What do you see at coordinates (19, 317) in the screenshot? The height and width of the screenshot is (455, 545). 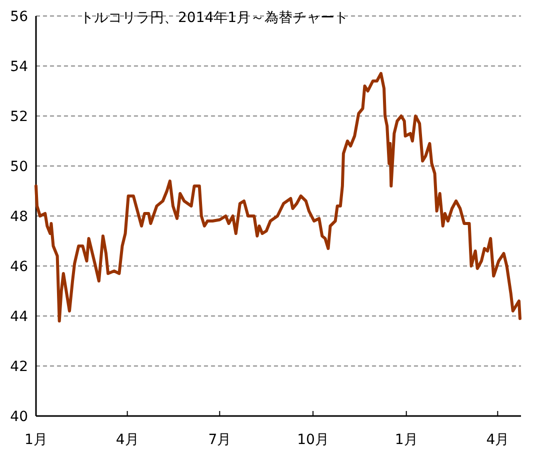 I see `y-tick-label: 44` at bounding box center [19, 317].